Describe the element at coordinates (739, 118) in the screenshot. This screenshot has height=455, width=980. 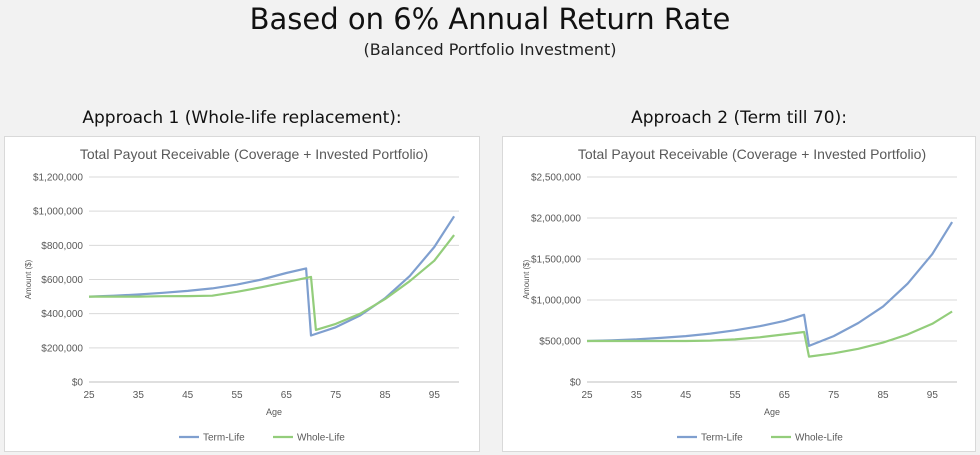
I see `approach-2-heading: Approach 2 (Term till 70):` at that location.